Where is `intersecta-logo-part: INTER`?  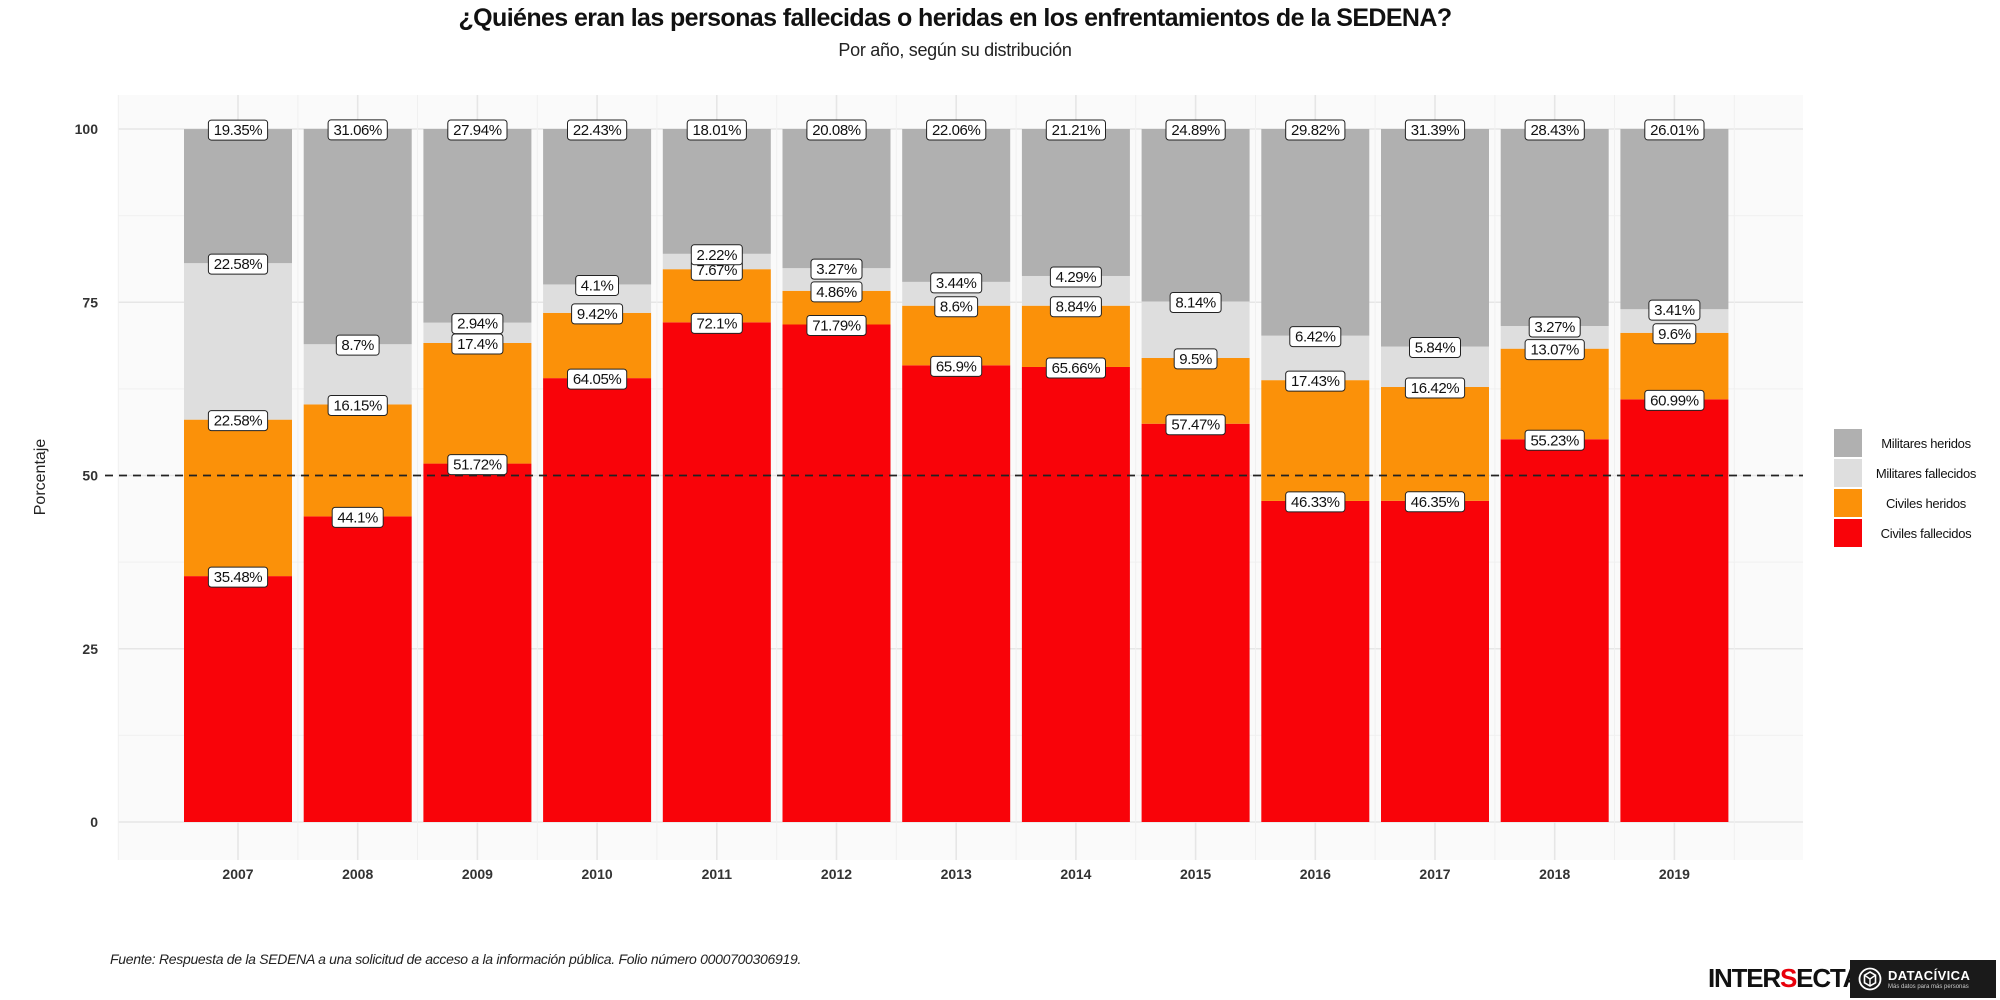
intersecta-logo-part: INTER is located at coordinates (1744, 978).